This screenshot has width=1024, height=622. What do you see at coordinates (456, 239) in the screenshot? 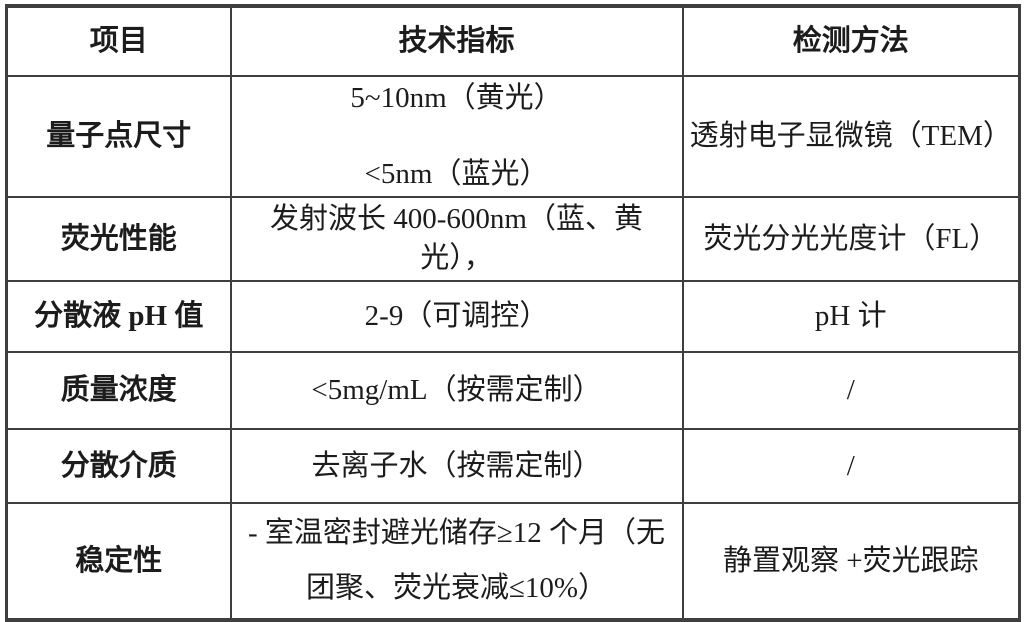
I see `cell-spec: 发射波长 400-600nm（蓝、黄光），` at bounding box center [456, 239].